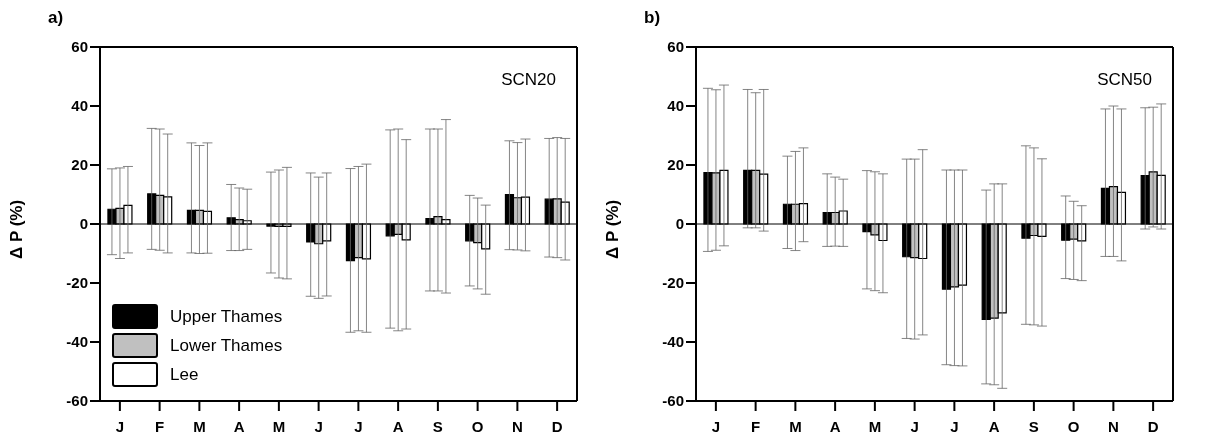 The height and width of the screenshot is (443, 1208). I want to click on legend-label: Upper Thames, so click(226, 316).